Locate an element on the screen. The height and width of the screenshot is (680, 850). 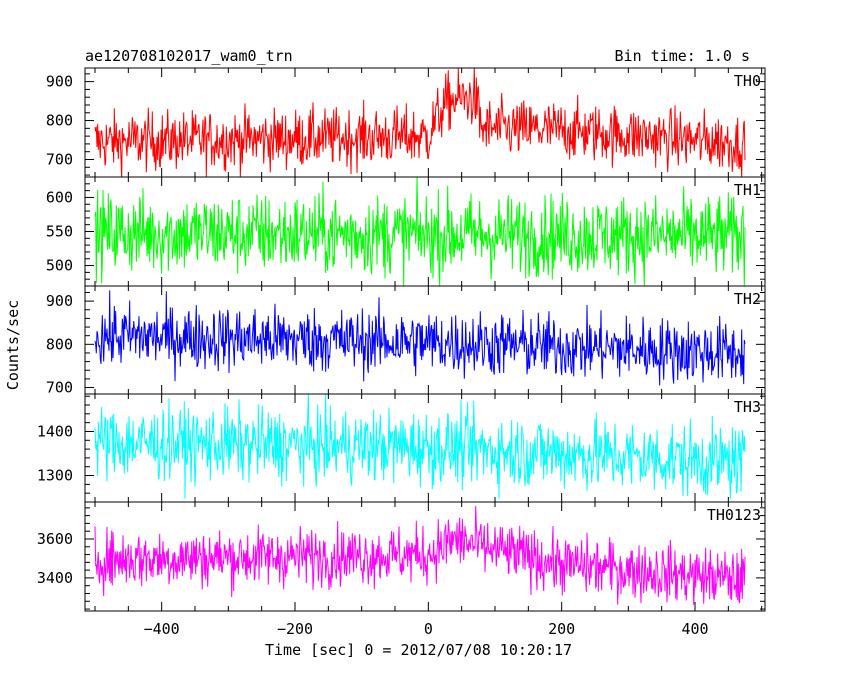
series-line-th3 is located at coordinates (420, 447).